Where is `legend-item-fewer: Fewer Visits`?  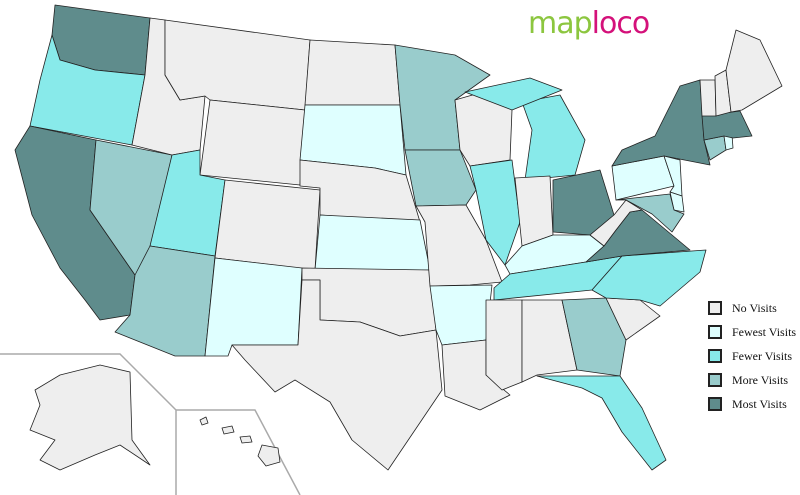 legend-item-fewer: Fewer Visits is located at coordinates (752, 356).